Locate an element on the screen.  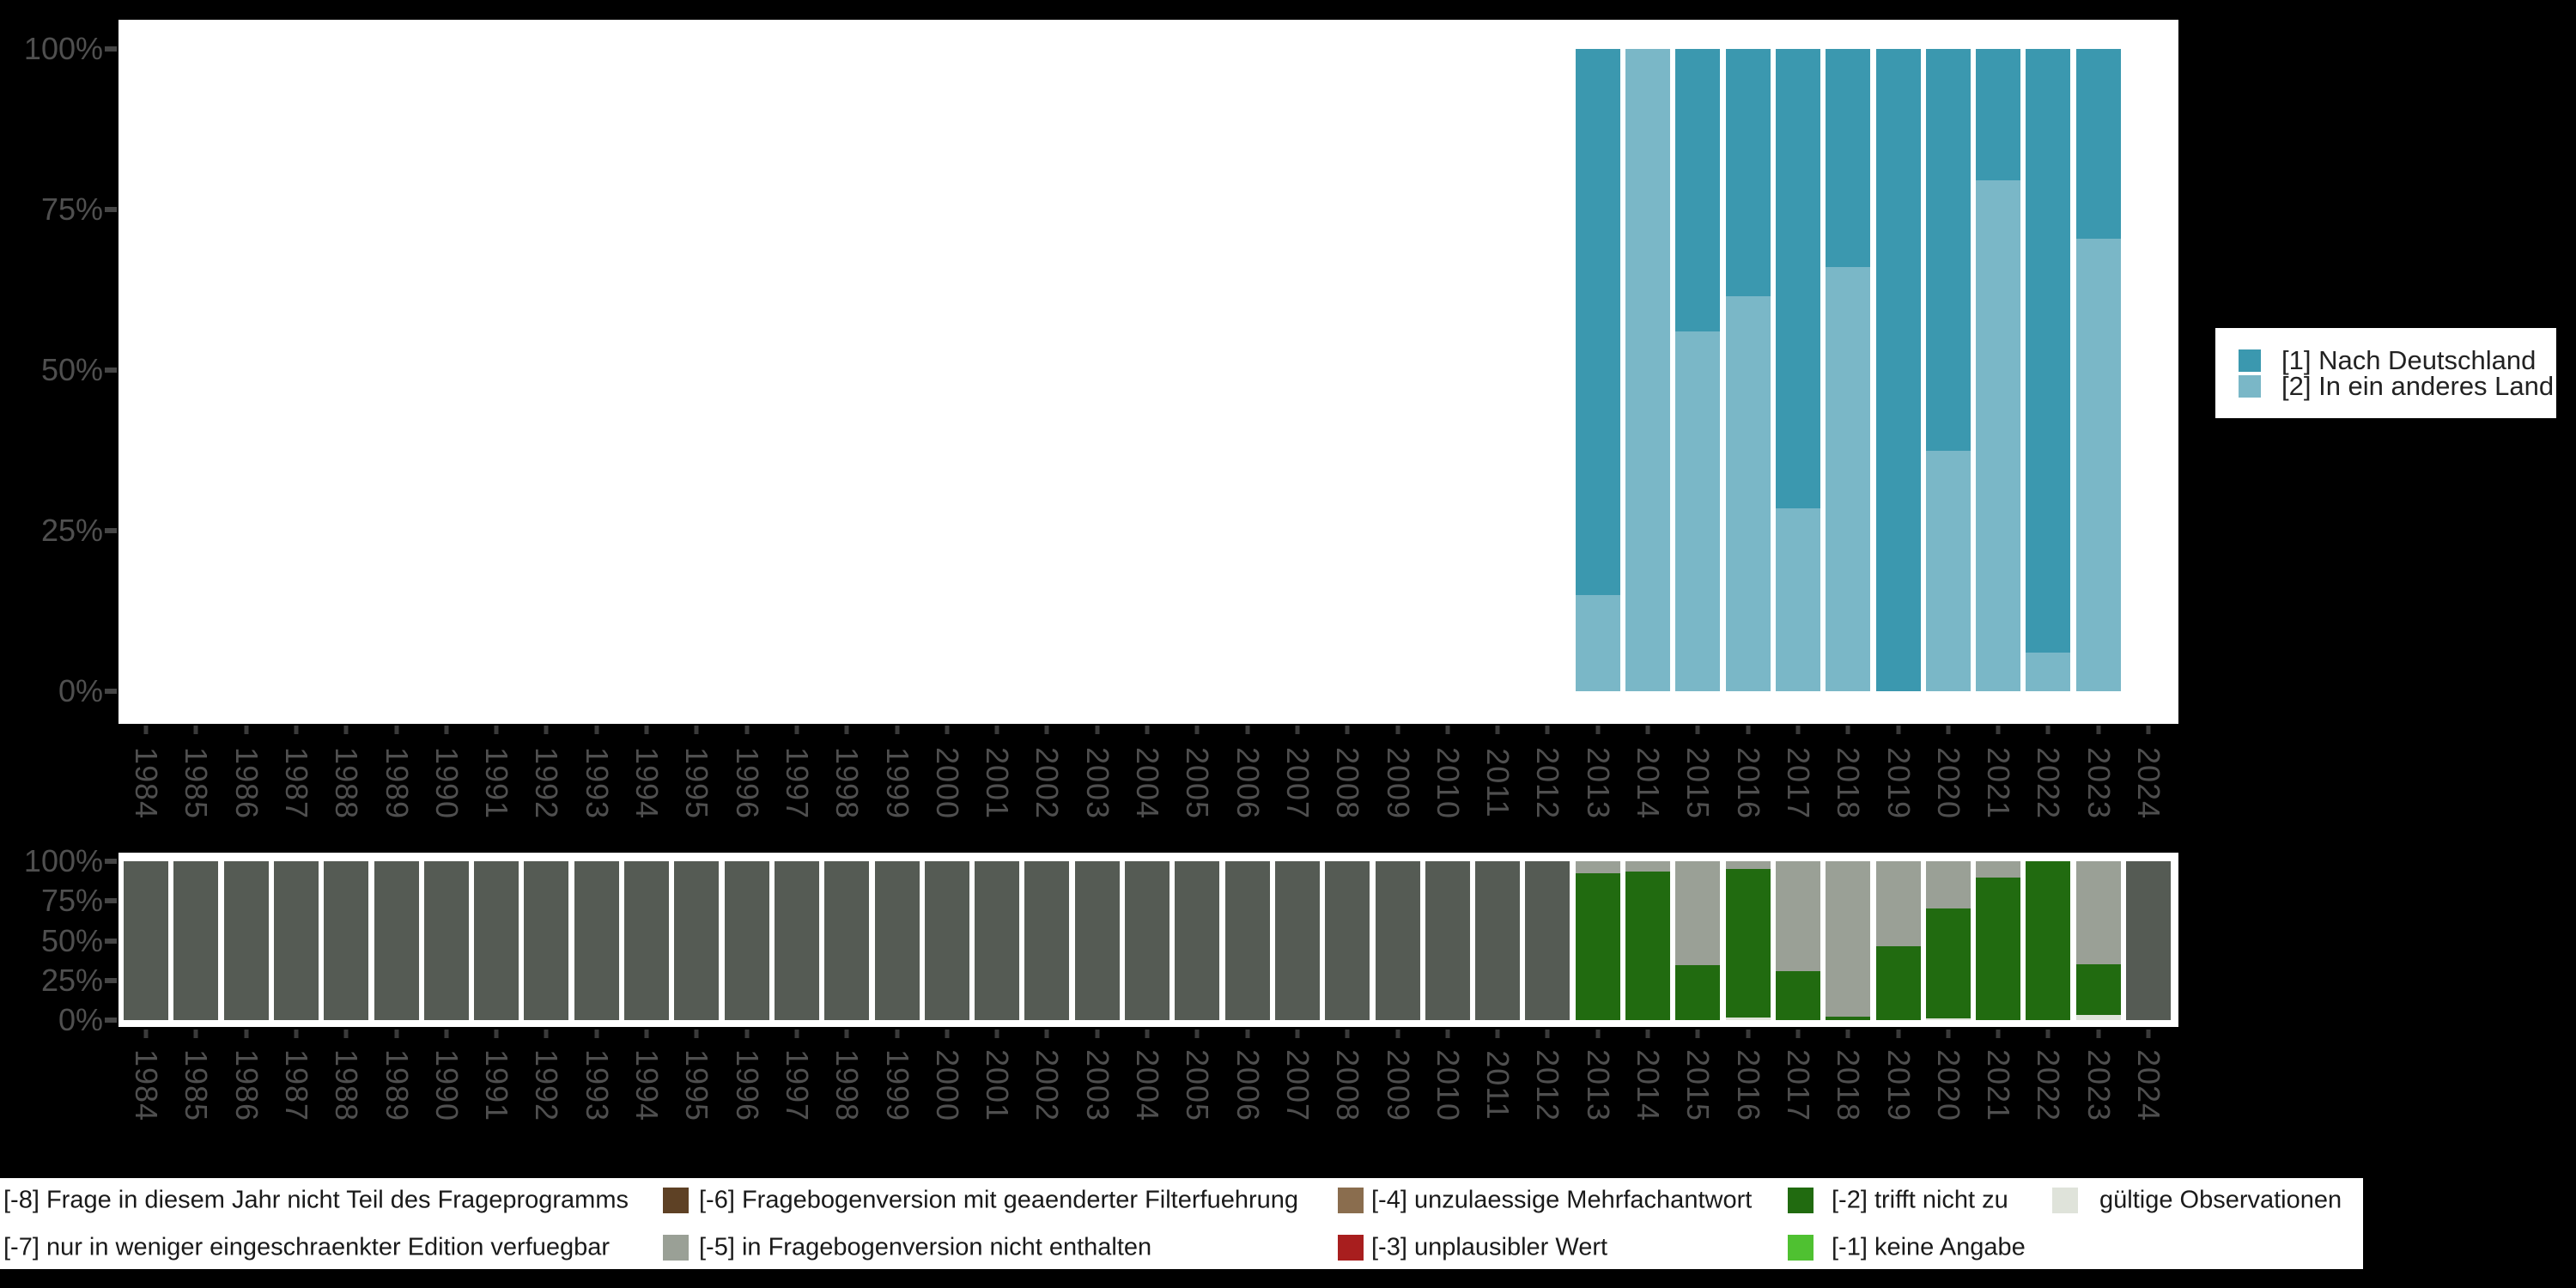
top-y-axis-label: 50% is located at coordinates (71, 369).